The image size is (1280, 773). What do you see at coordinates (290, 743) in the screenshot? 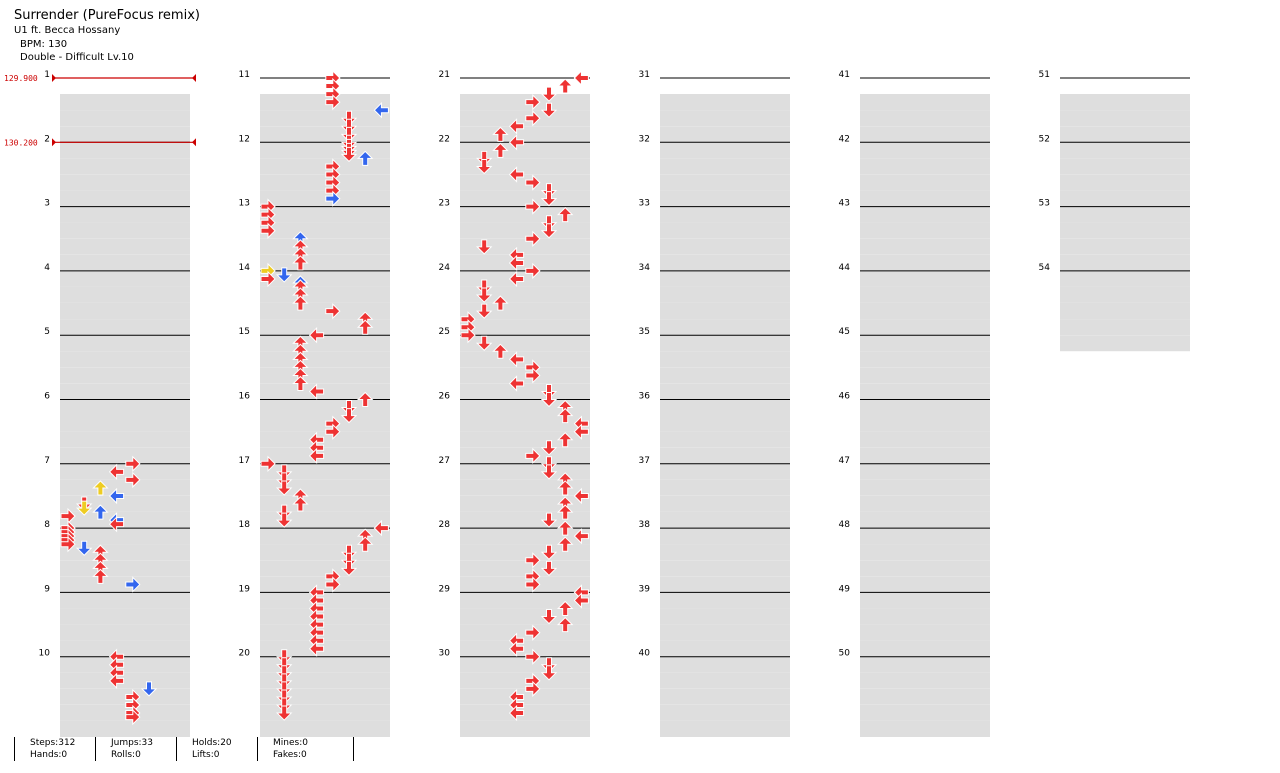
I see `stat-mines: Mines:0` at bounding box center [290, 743].